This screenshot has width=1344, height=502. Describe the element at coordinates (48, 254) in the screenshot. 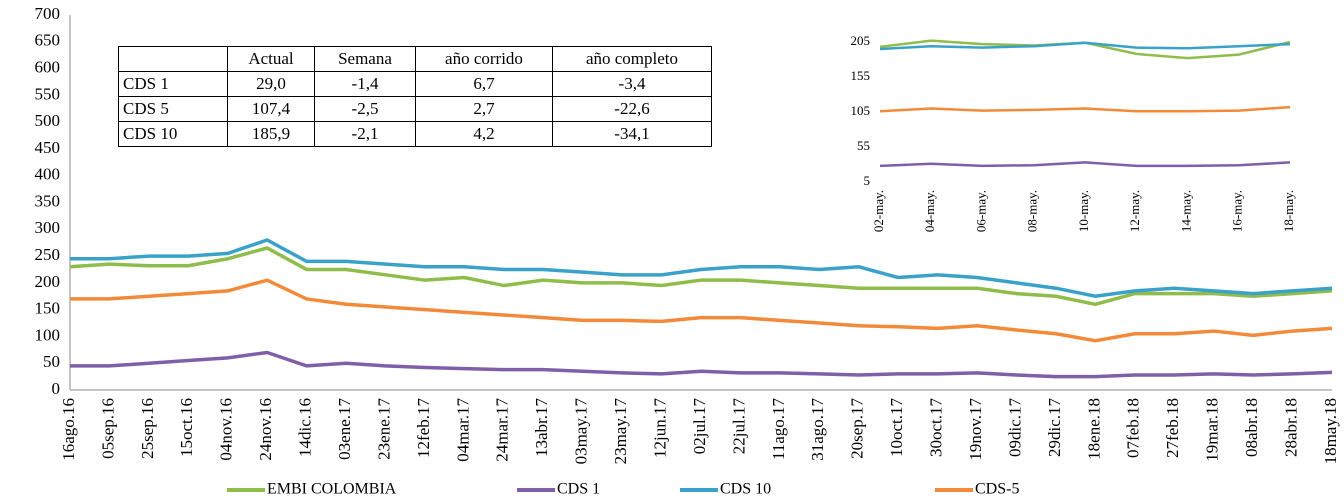

I see `y-tick-label: 250` at that location.